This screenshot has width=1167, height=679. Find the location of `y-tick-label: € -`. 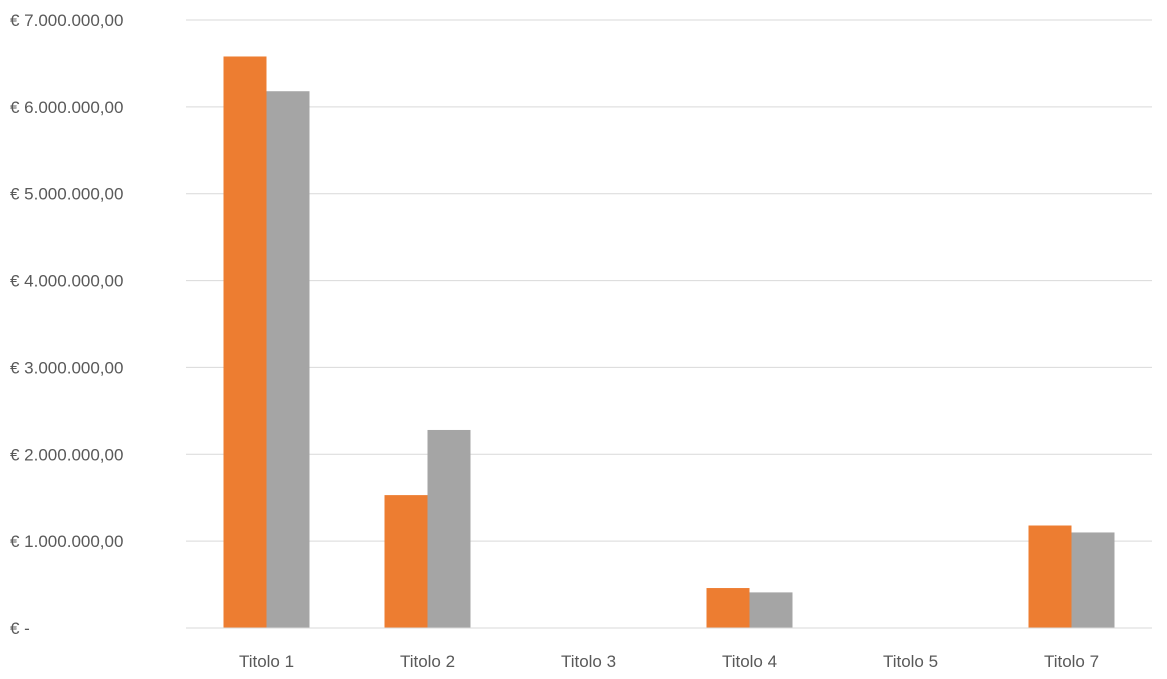

y-tick-label: € - is located at coordinates (20, 628).